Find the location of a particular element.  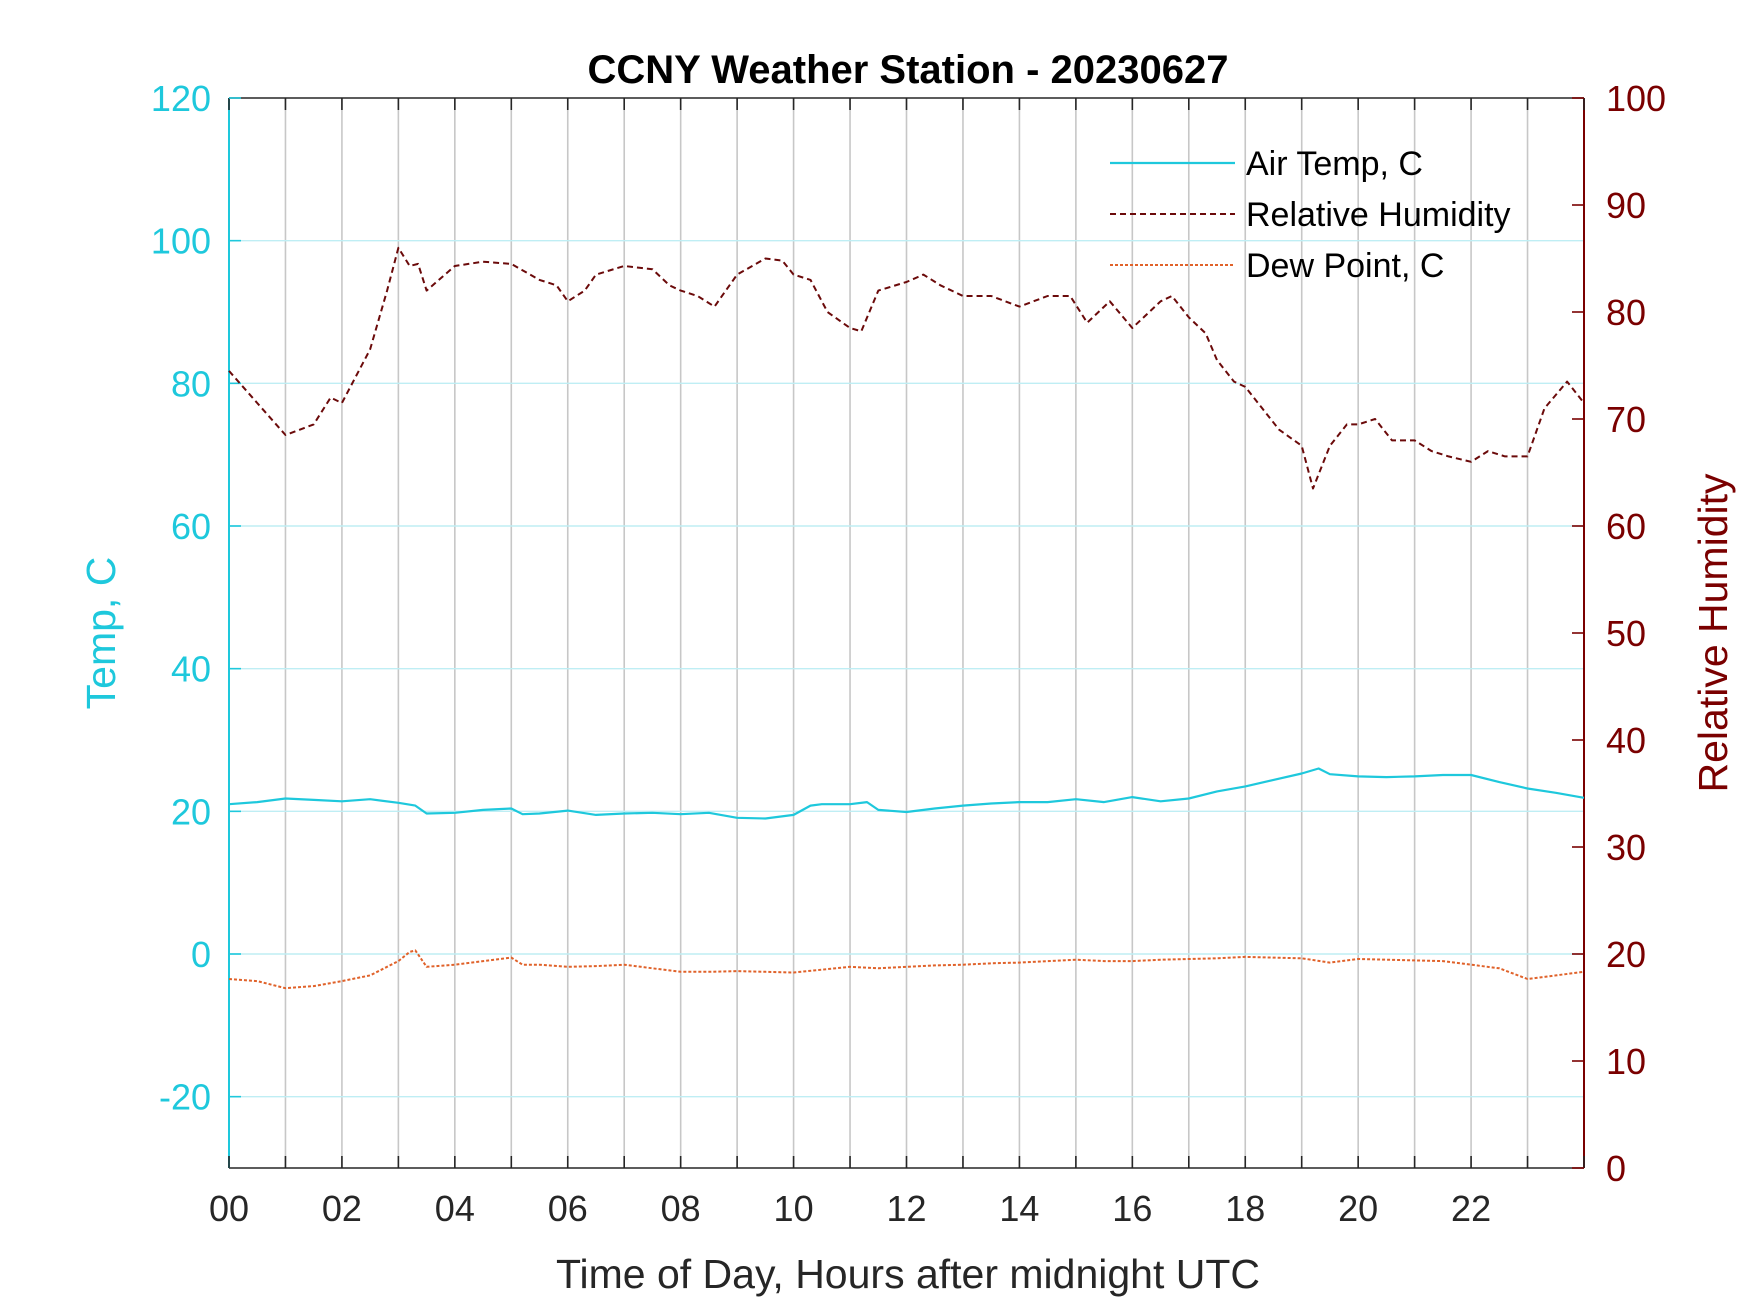

y-left-tick-label: 40 is located at coordinates (191, 669).